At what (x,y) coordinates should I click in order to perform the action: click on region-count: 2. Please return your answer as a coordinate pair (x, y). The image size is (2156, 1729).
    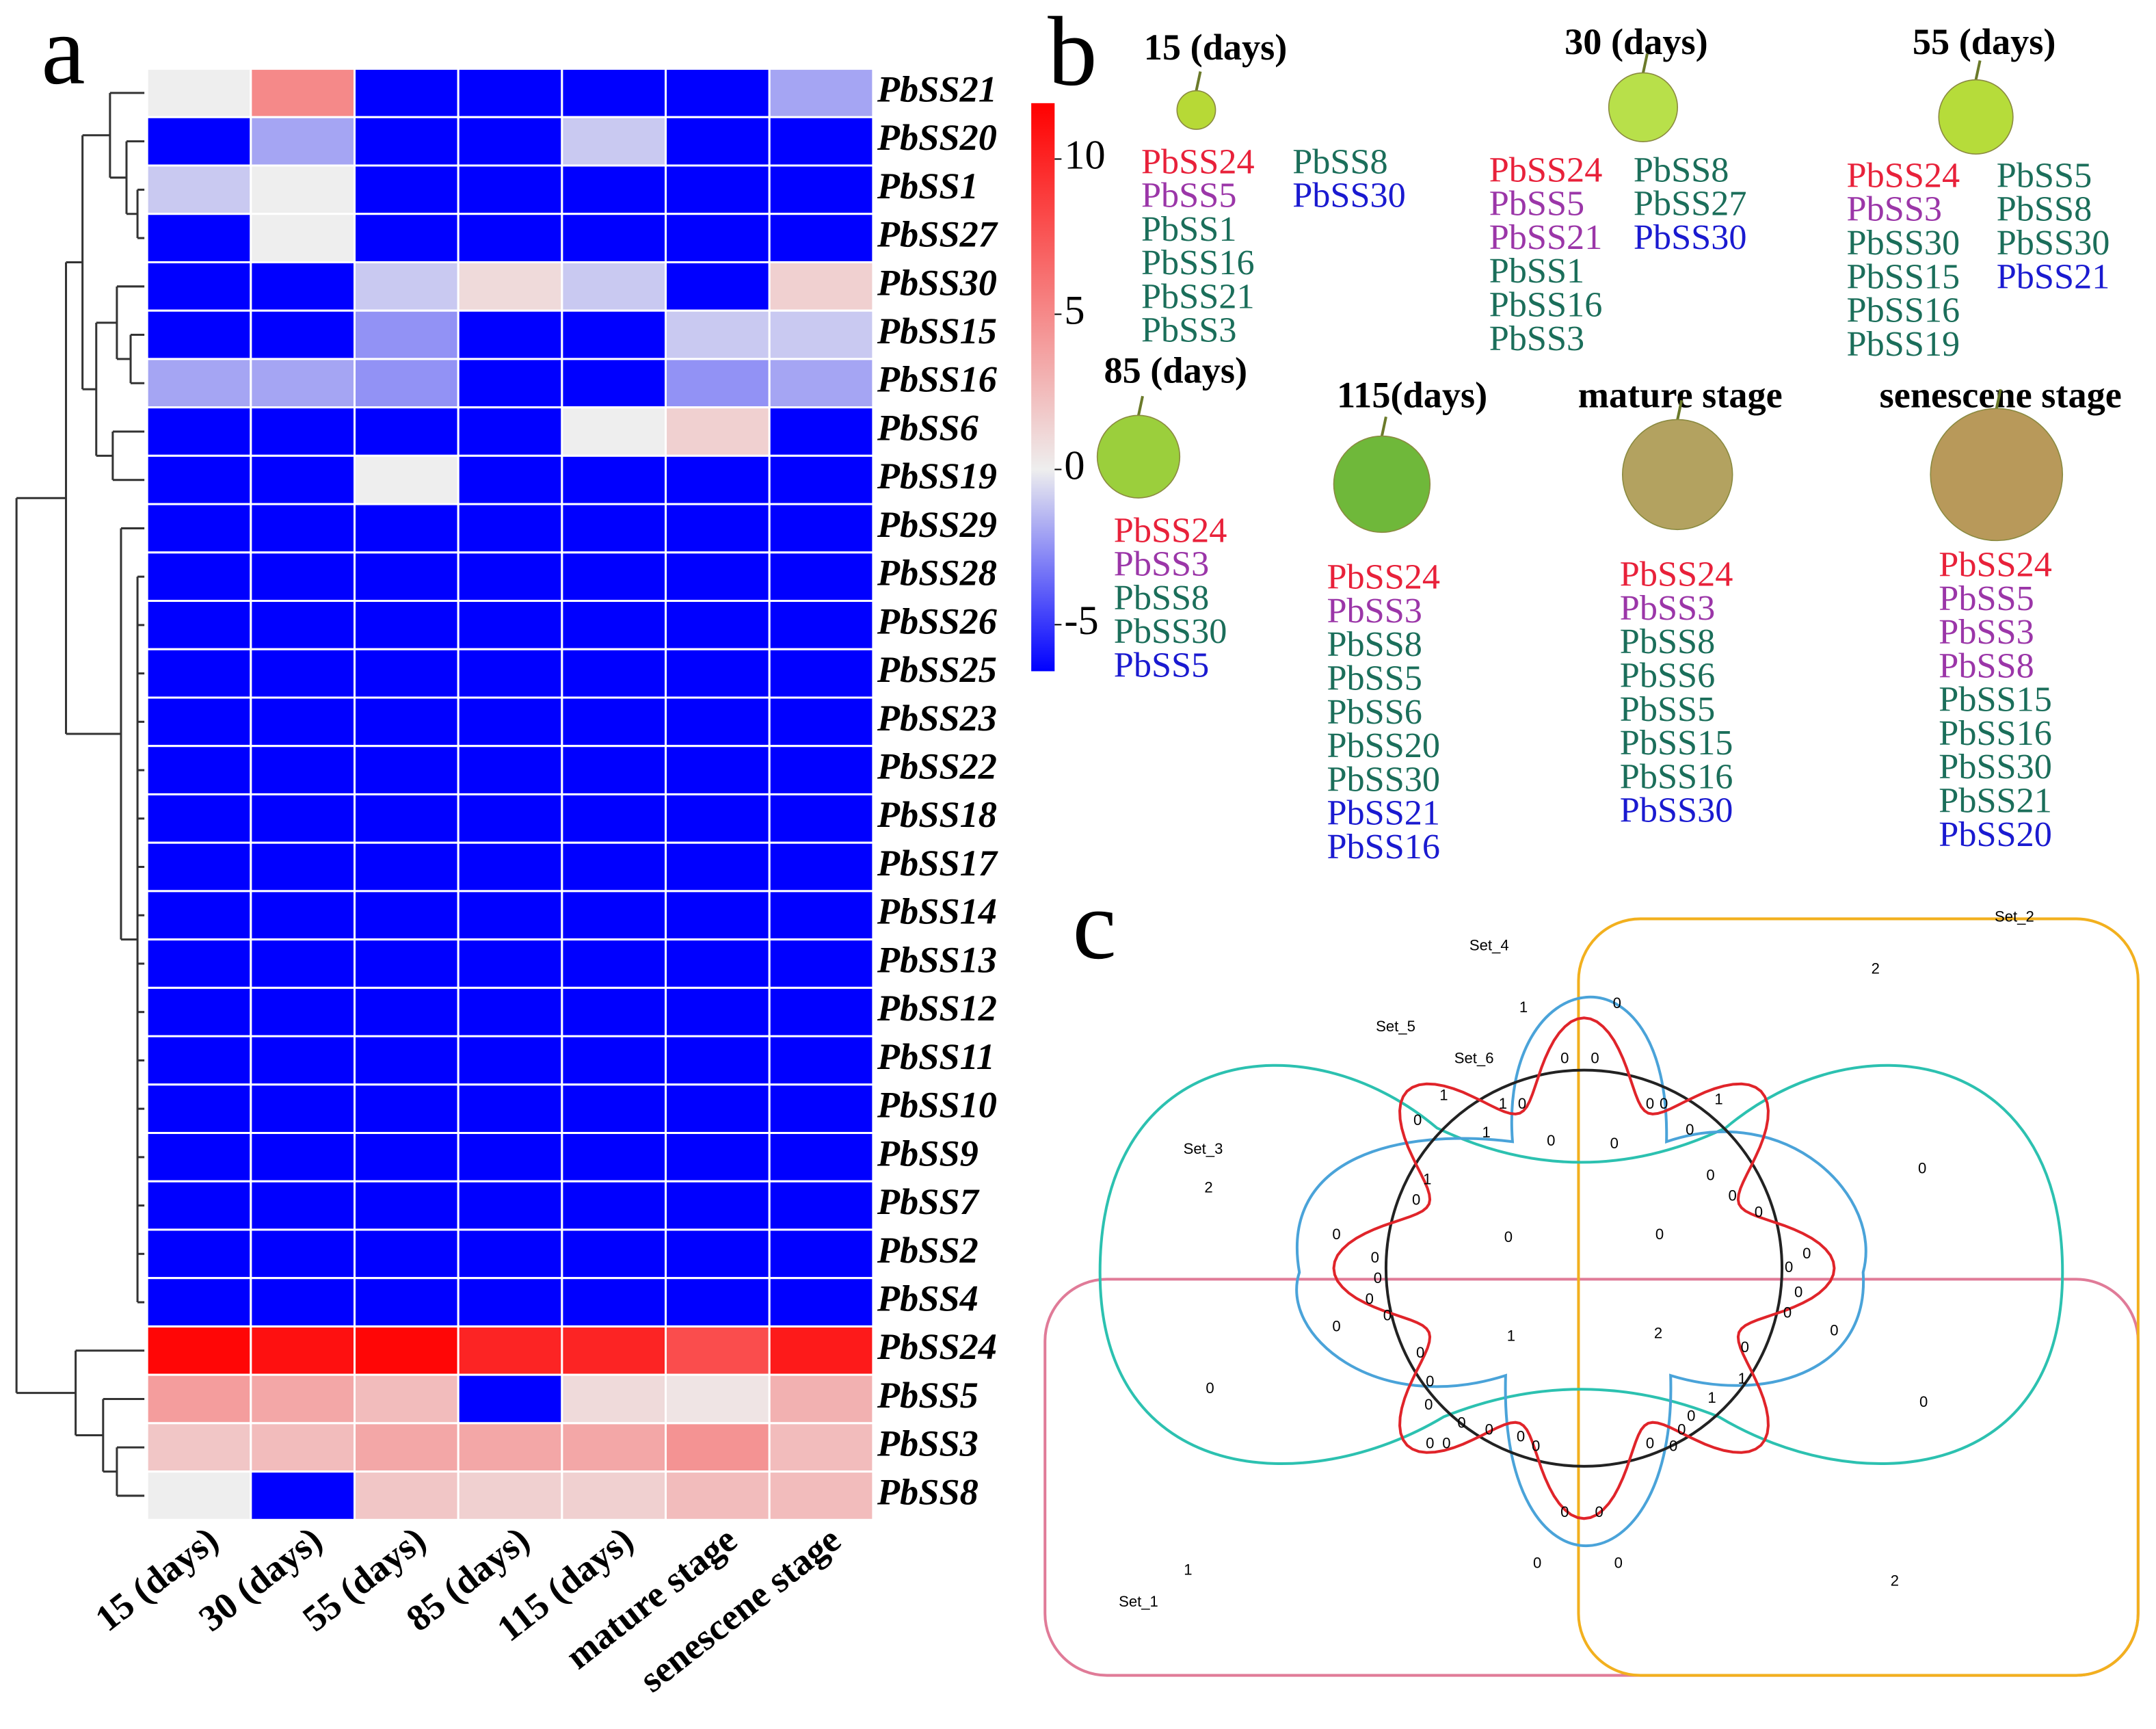
    Looking at the image, I should click on (1895, 1580).